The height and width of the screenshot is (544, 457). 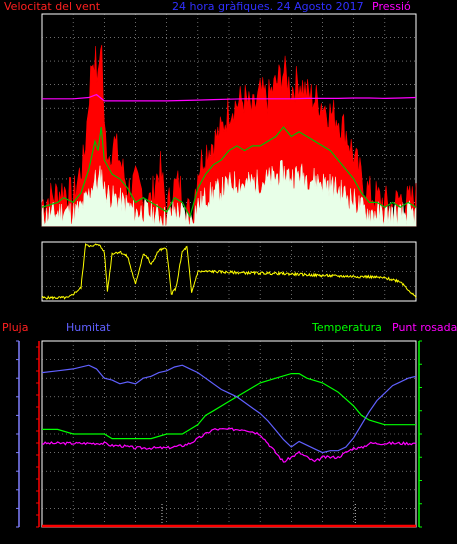 I want to click on rain-label: Pluja, so click(x=15, y=327).